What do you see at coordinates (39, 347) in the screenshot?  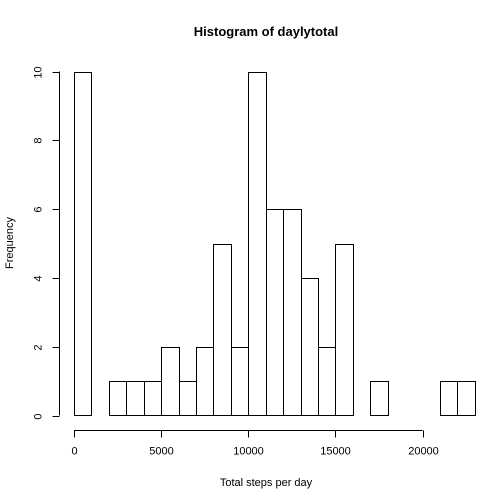 I see `y-tick-label: 2` at bounding box center [39, 347].